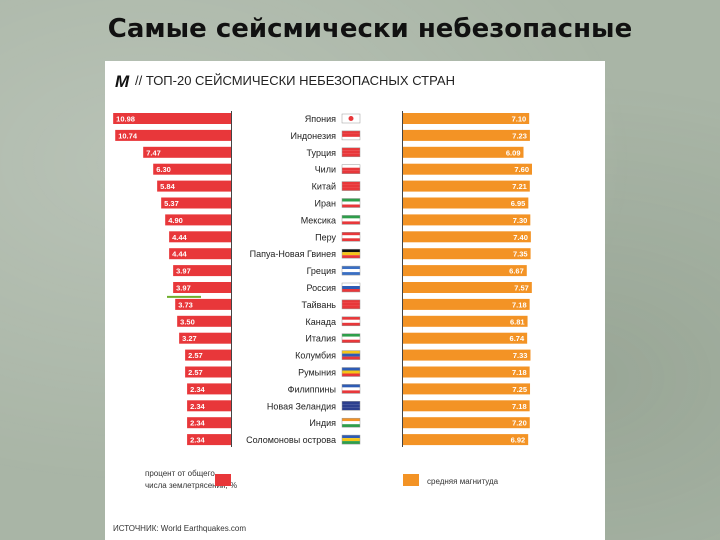 The image size is (720, 540). Describe the element at coordinates (343, 186) in the screenshot. I see `chart-row: 5.84 Китай 7.21` at that location.